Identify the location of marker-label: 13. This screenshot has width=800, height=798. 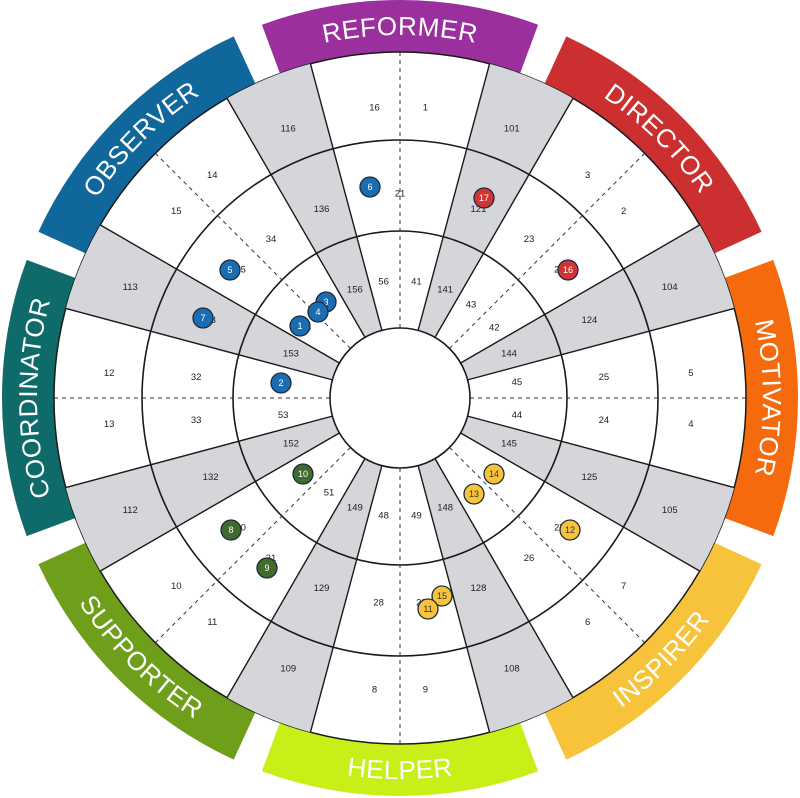
(474, 494).